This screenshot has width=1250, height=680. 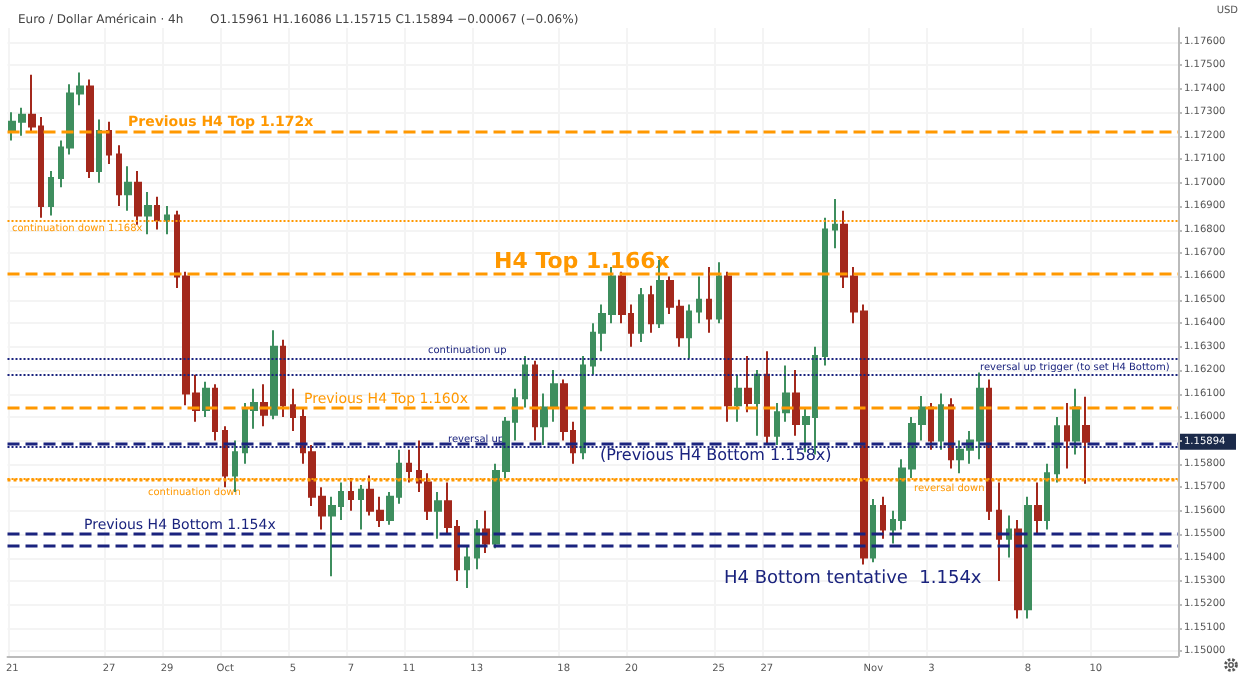 I want to click on ref-line-label: (Previous H4 Bottom 1.158x), so click(x=716, y=454).